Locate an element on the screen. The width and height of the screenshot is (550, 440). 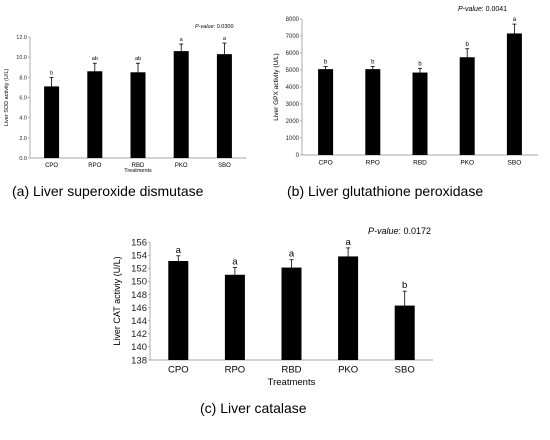
y-tick-label: 3000 is located at coordinates (293, 105).